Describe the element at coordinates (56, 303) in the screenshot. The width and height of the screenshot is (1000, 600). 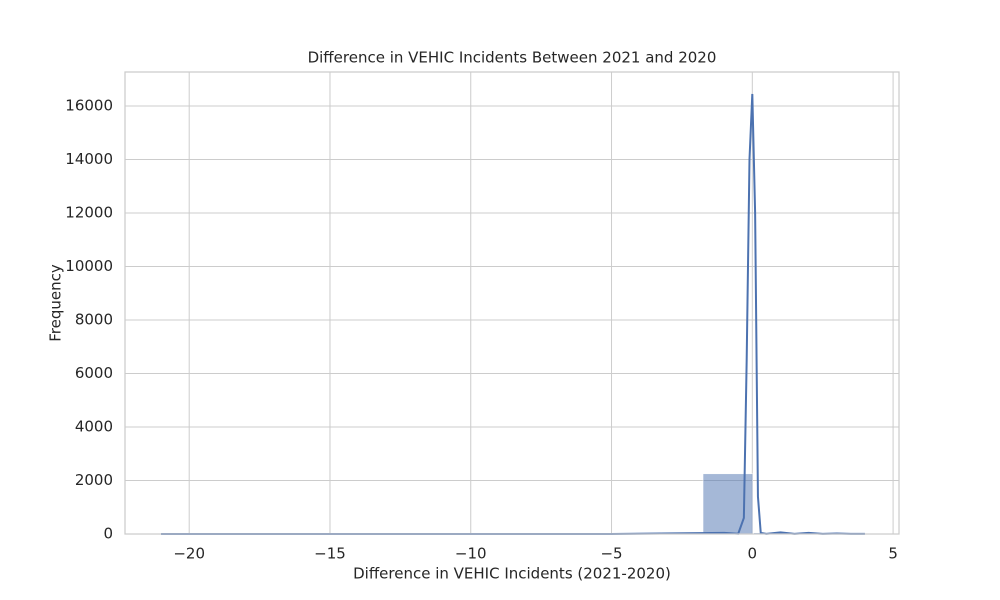
I see `y-axis-label: Frequency` at that location.